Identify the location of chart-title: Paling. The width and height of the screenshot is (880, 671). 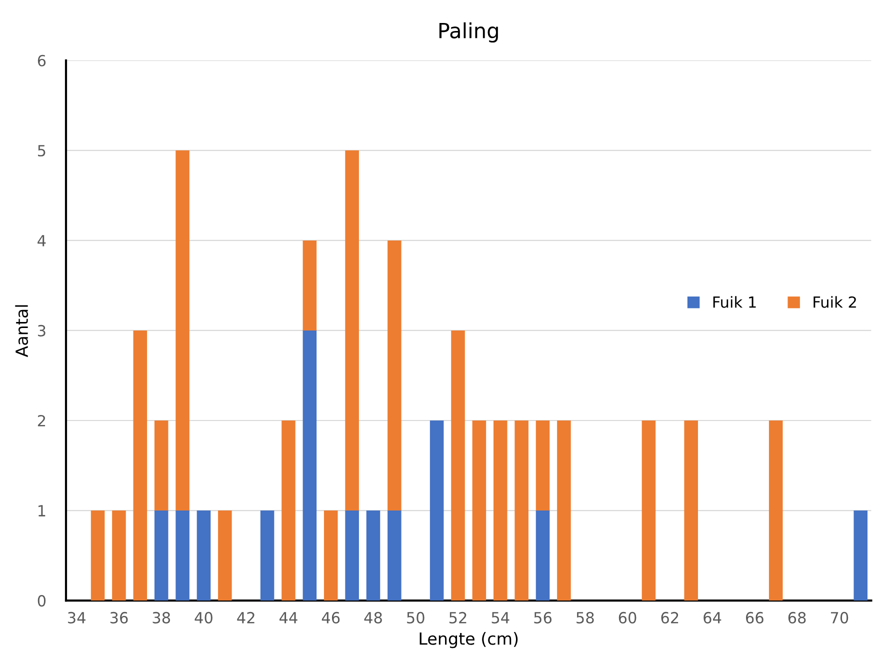
(468, 32).